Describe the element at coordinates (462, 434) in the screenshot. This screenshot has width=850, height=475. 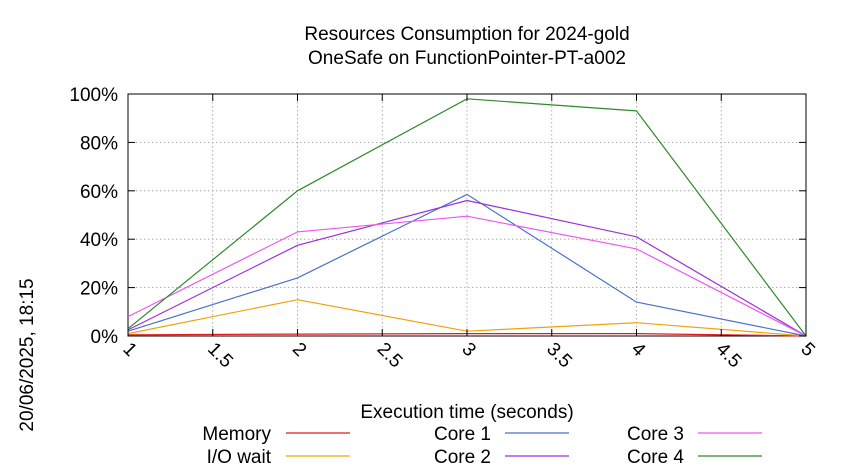
I see `legend-label-core-1: Core 1` at that location.